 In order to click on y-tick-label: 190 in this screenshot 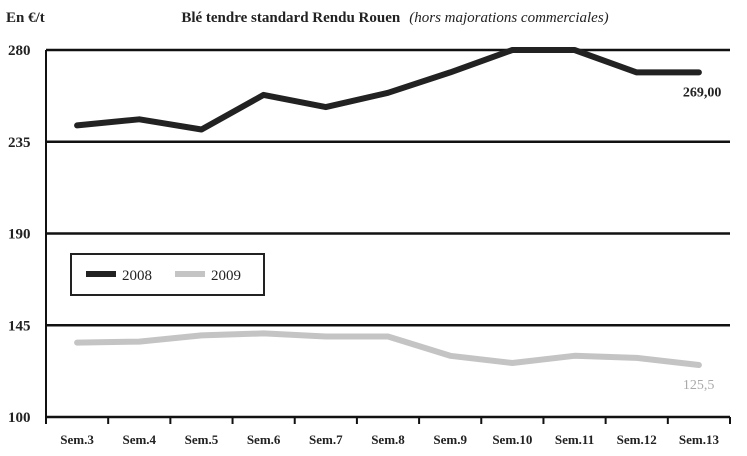, I will do `click(19, 235)`.